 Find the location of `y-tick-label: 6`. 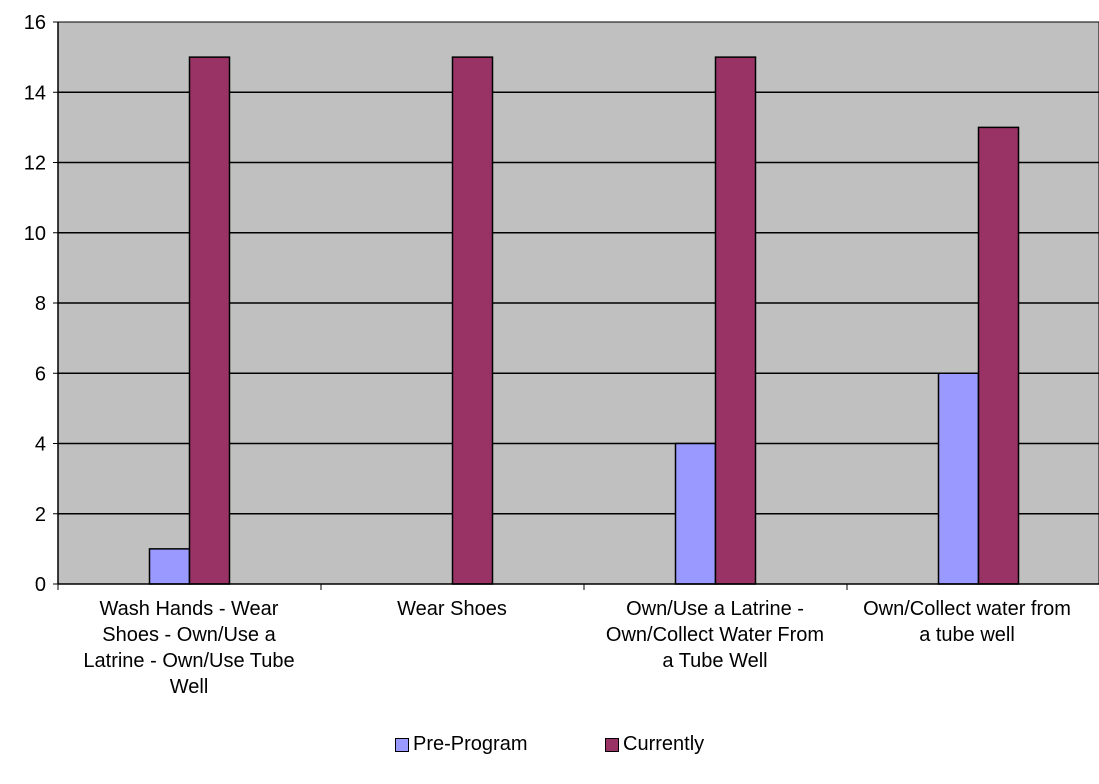

y-tick-label: 6 is located at coordinates (40, 374).